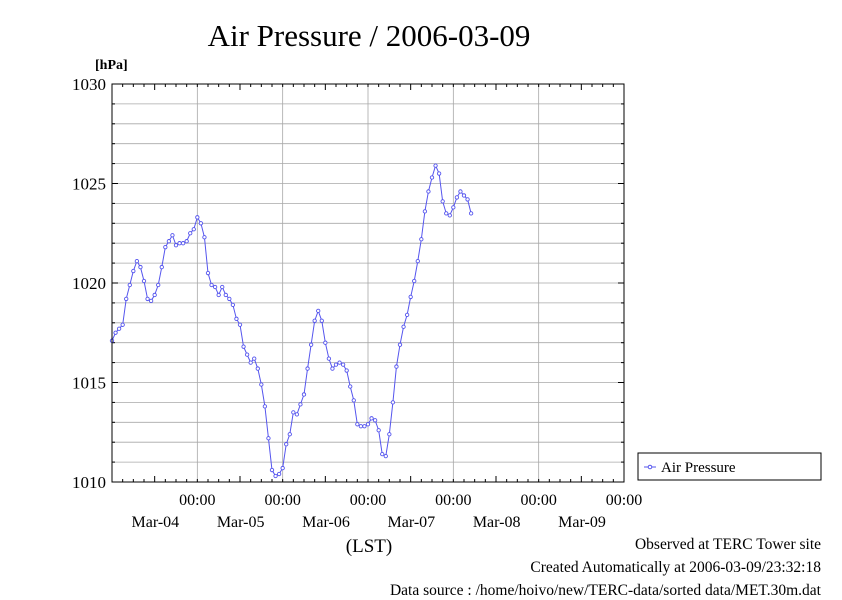 The height and width of the screenshot is (600, 842). What do you see at coordinates (650, 467) in the screenshot?
I see `legend-marker` at bounding box center [650, 467].